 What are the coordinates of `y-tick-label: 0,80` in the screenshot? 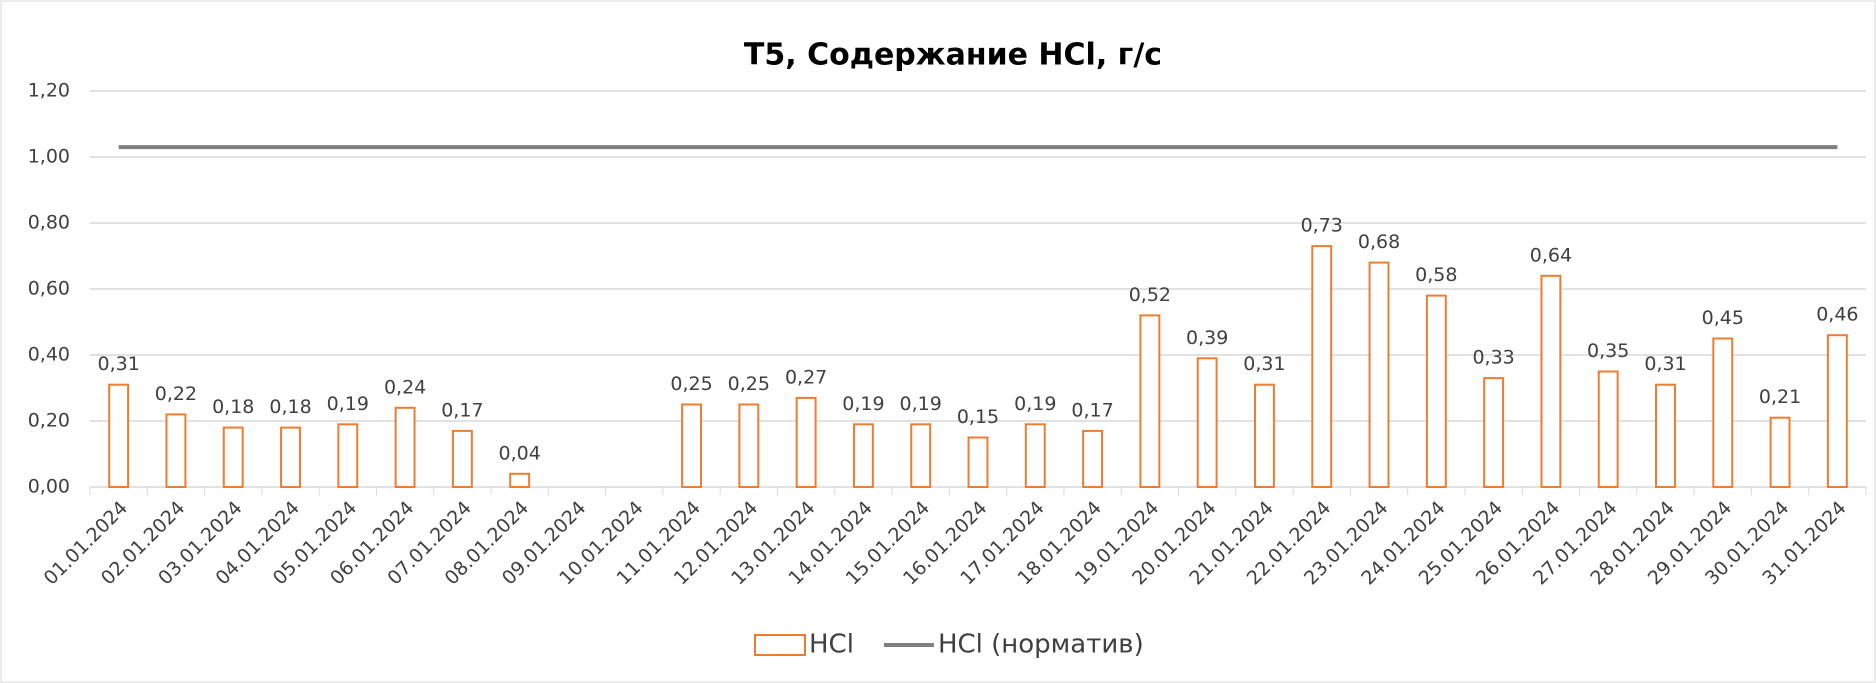 It's located at (49, 223).